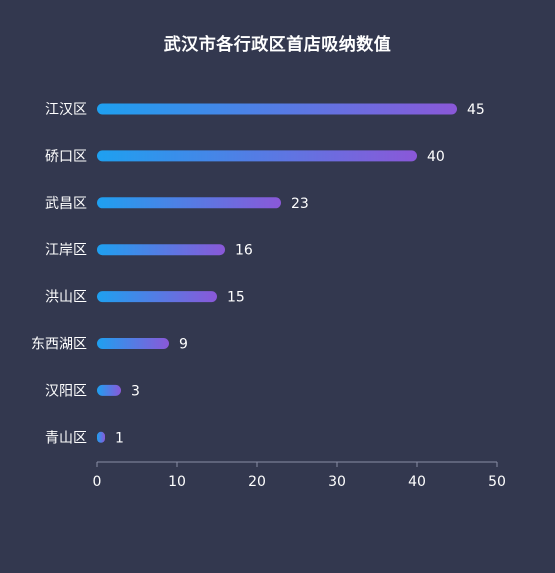  Describe the element at coordinates (66, 157) in the screenshot. I see `category-label: 硚口区` at that location.